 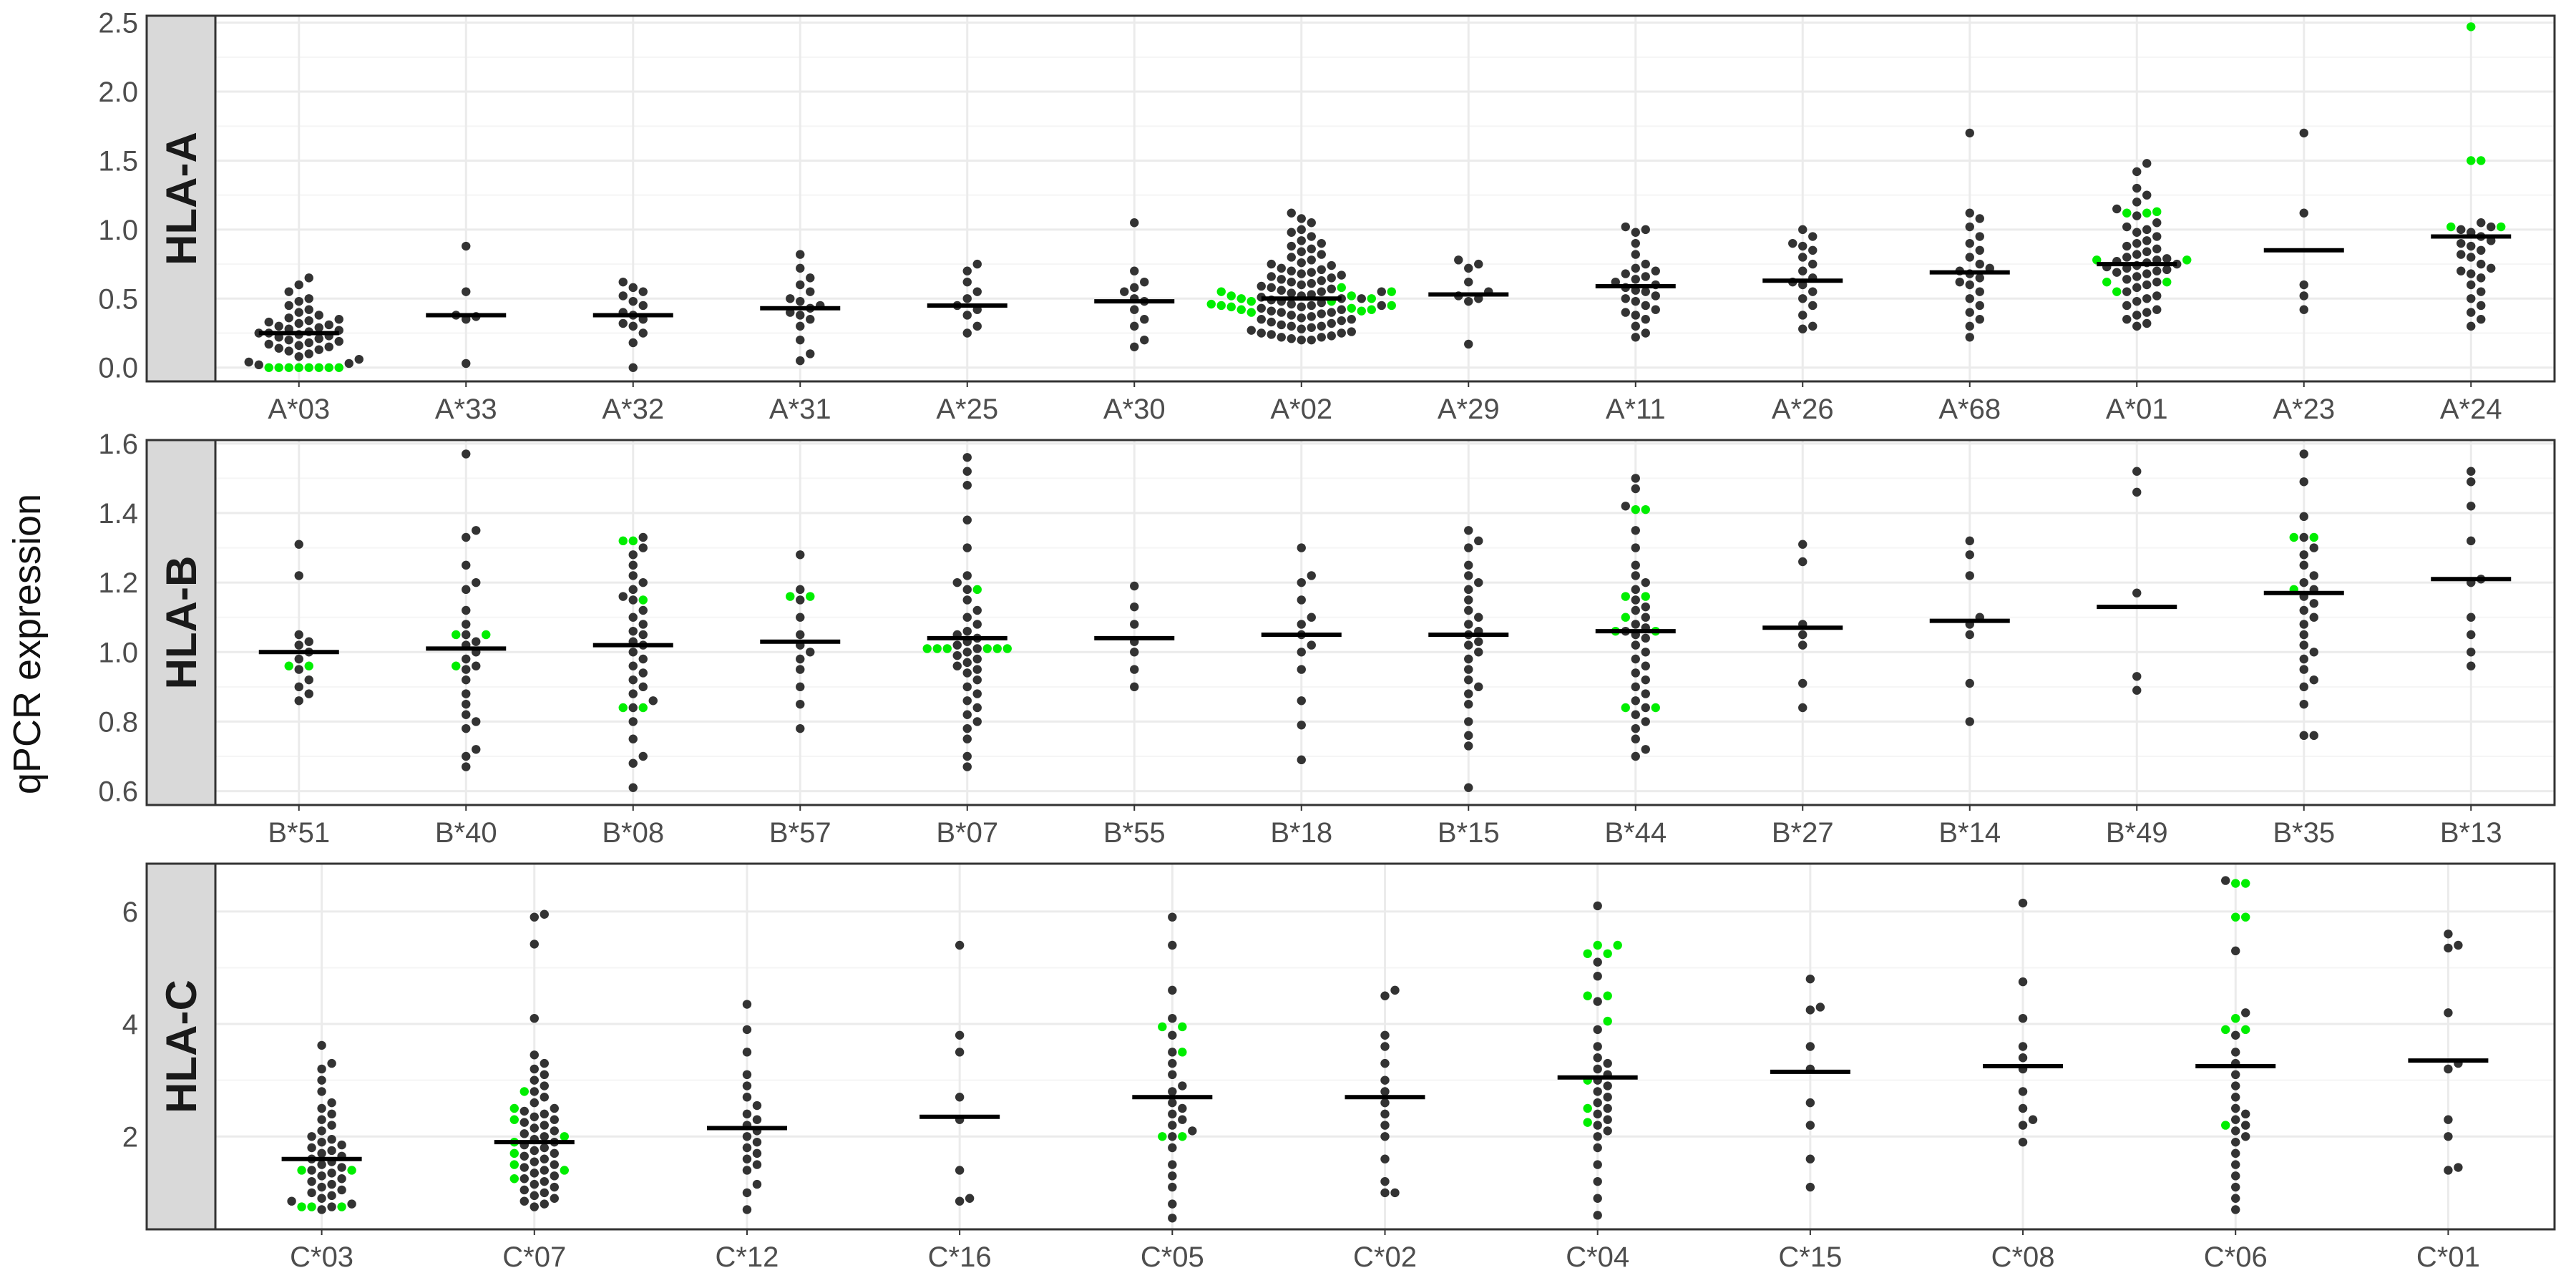 I want to click on x-tick-label: B*14, so click(x=1970, y=833).